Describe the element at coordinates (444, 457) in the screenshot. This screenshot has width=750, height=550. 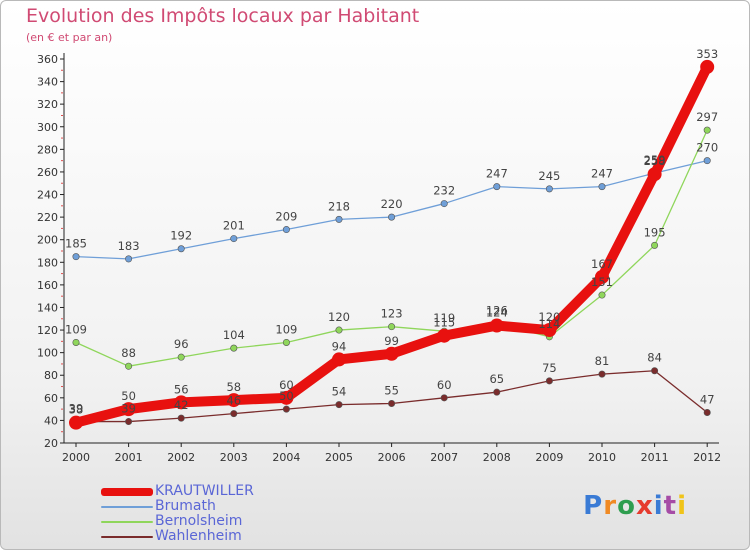
I see `x-tick-label: 2007` at that location.